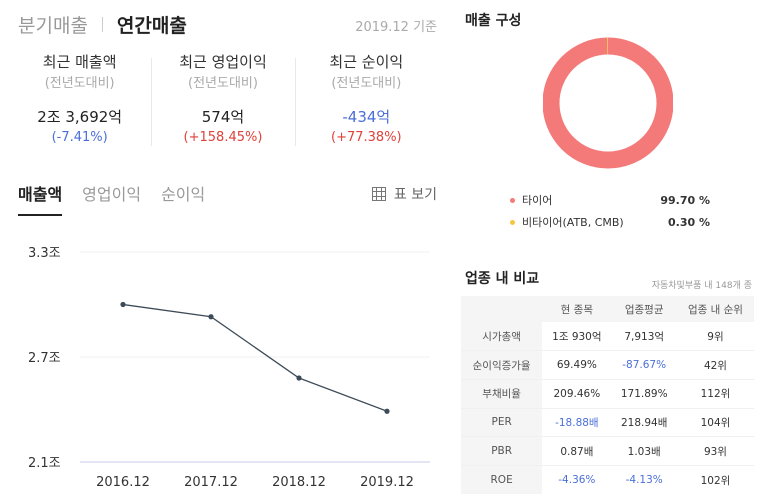 This screenshot has width=760, height=500. Describe the element at coordinates (715, 337) in the screenshot. I see `cell-rank: 9위` at that location.